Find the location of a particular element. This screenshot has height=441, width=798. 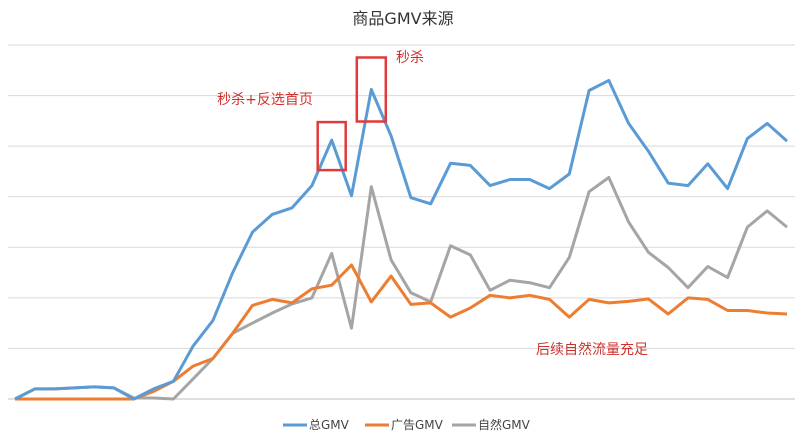

chart-title: 商品GMV来源 is located at coordinates (402, 18).